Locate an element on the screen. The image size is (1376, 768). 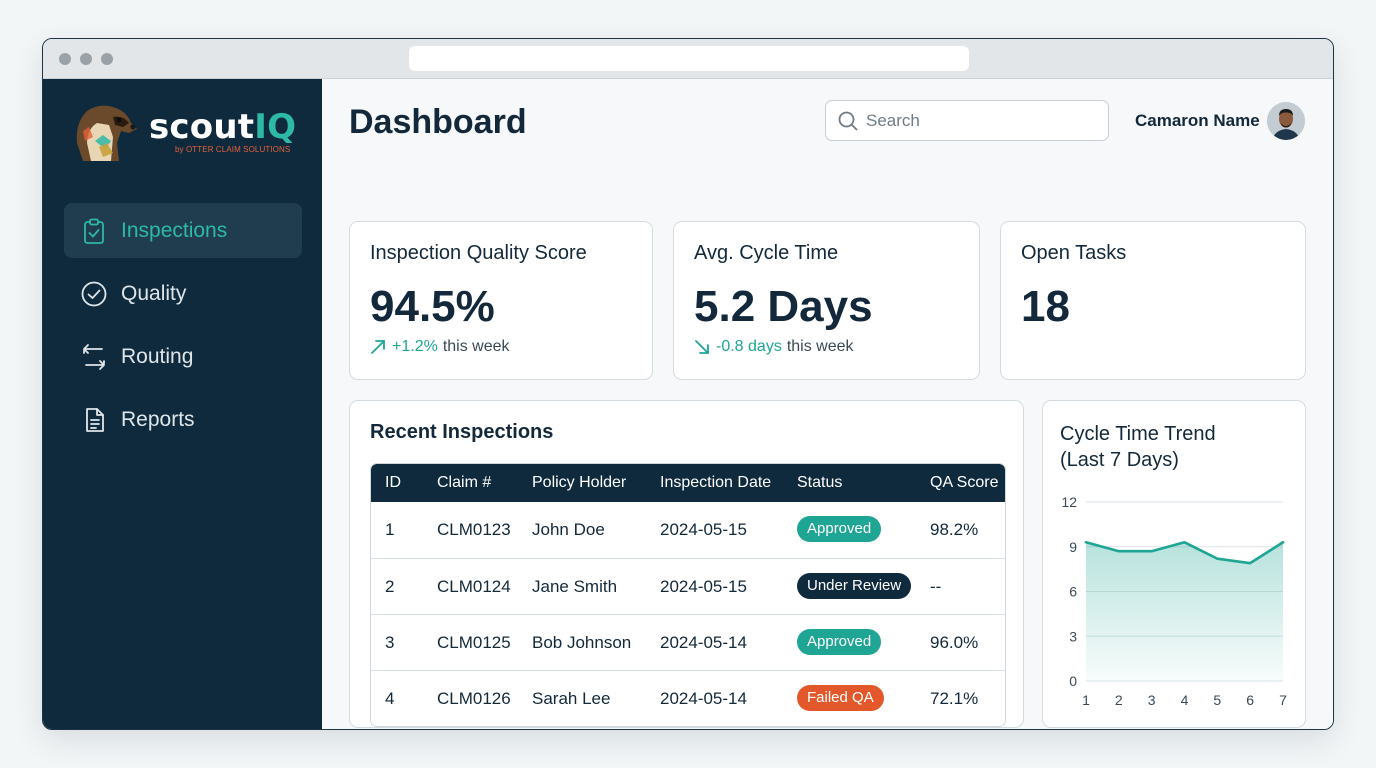
chart-title-line2: (Last 7 Days) is located at coordinates (1119, 460).